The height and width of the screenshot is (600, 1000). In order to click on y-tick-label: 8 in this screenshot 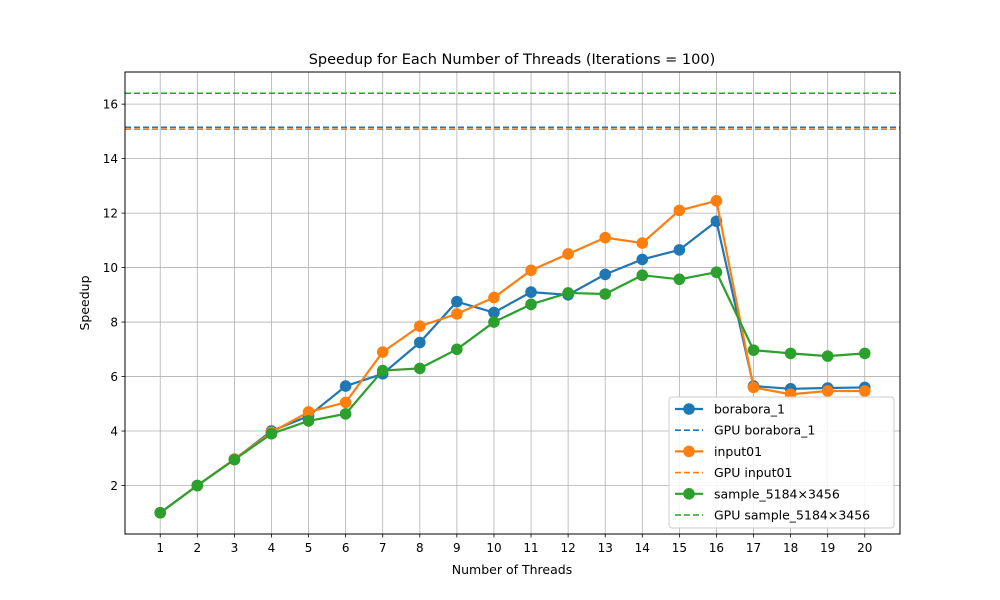, I will do `click(114, 323)`.